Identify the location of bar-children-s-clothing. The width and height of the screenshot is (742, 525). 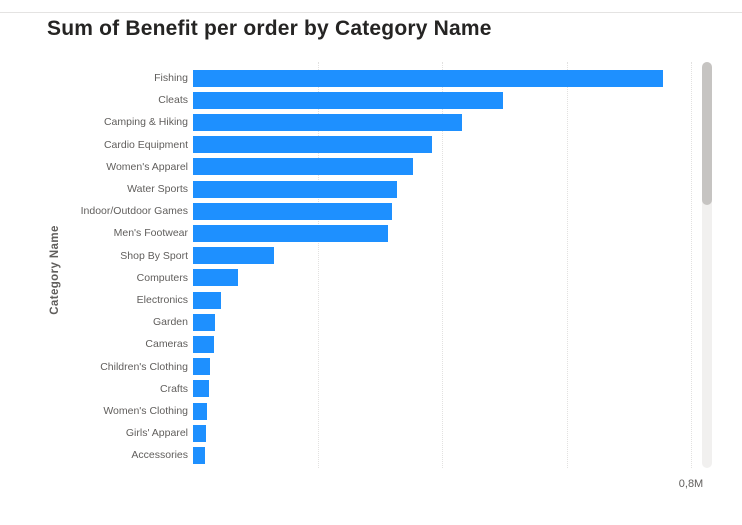
(201, 367).